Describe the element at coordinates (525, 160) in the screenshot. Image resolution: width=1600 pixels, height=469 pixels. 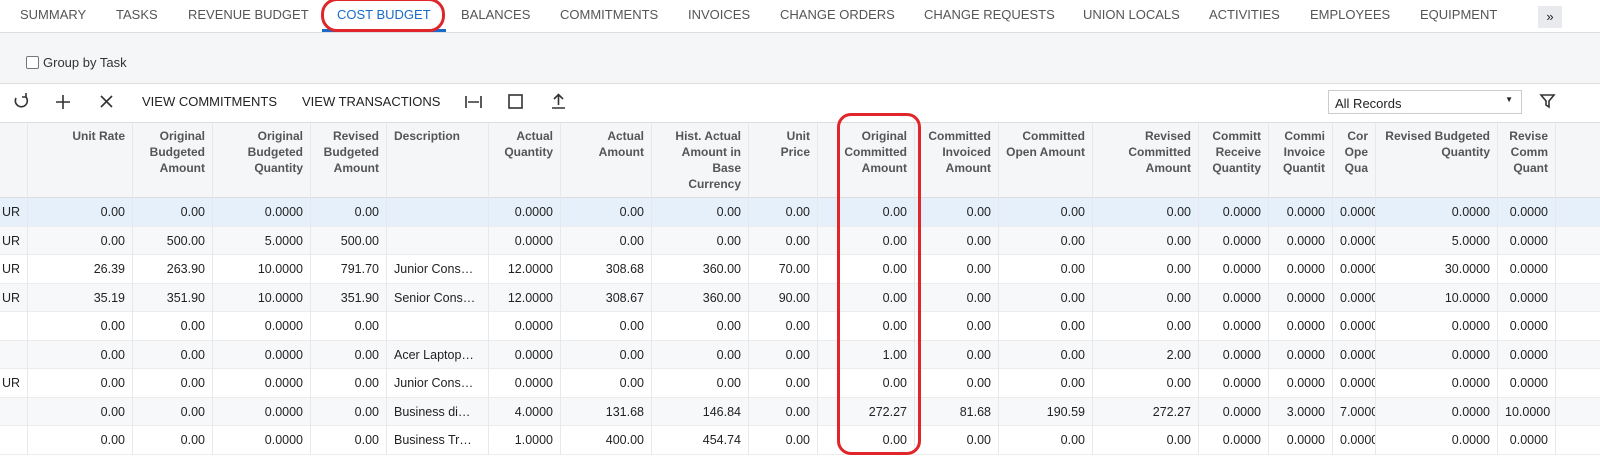
I see `column-header: Actual Quantity` at that location.